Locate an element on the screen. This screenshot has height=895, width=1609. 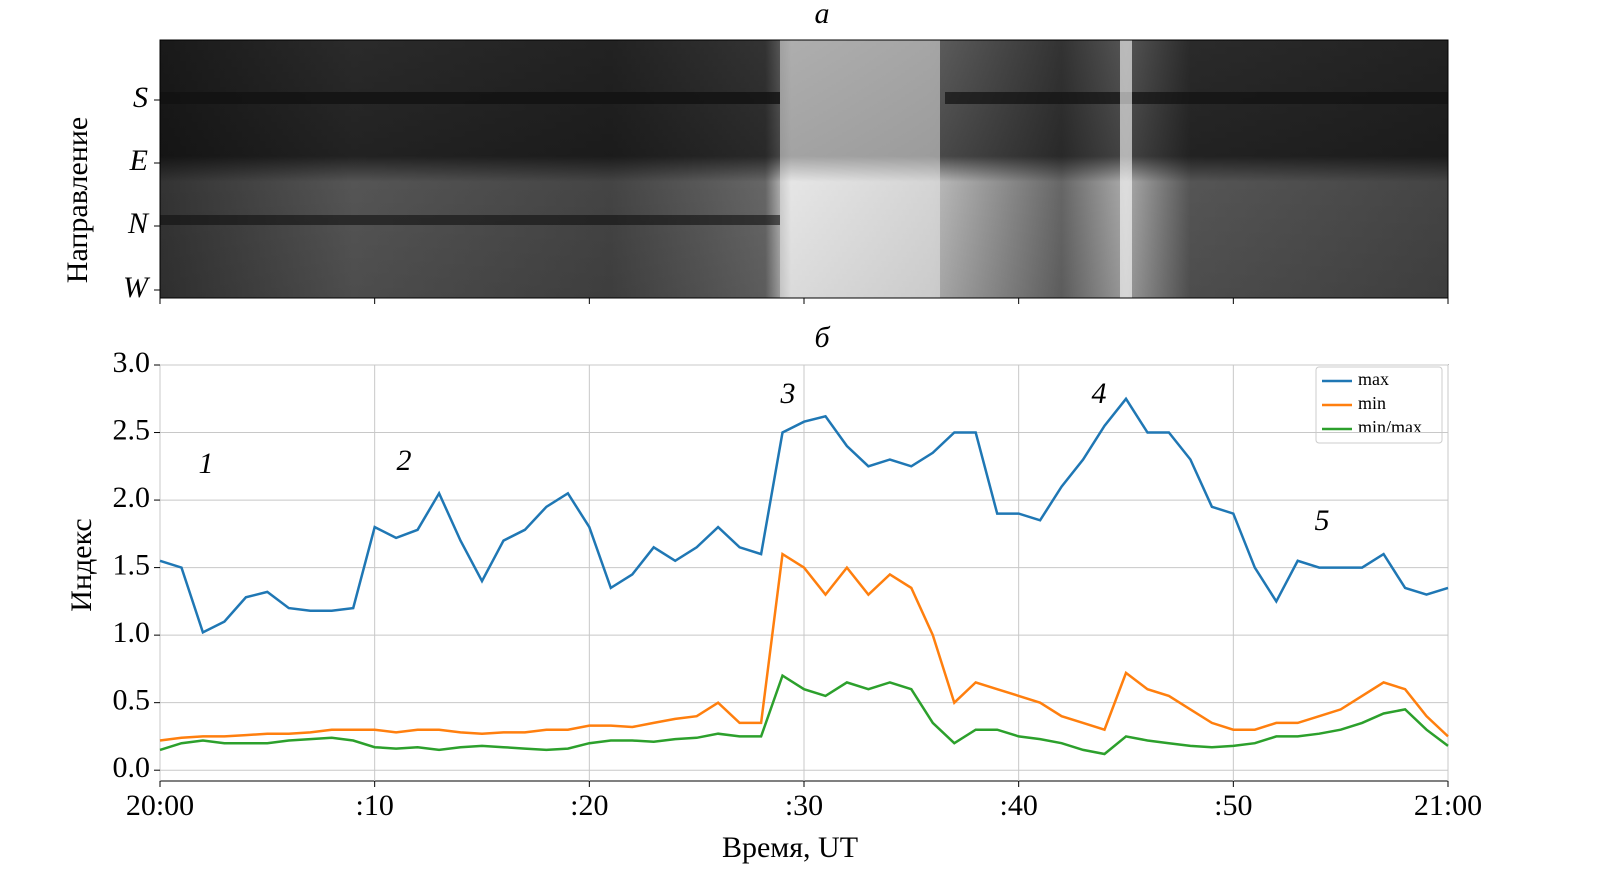
y-tick-label: 1.0 is located at coordinates (132, 632).